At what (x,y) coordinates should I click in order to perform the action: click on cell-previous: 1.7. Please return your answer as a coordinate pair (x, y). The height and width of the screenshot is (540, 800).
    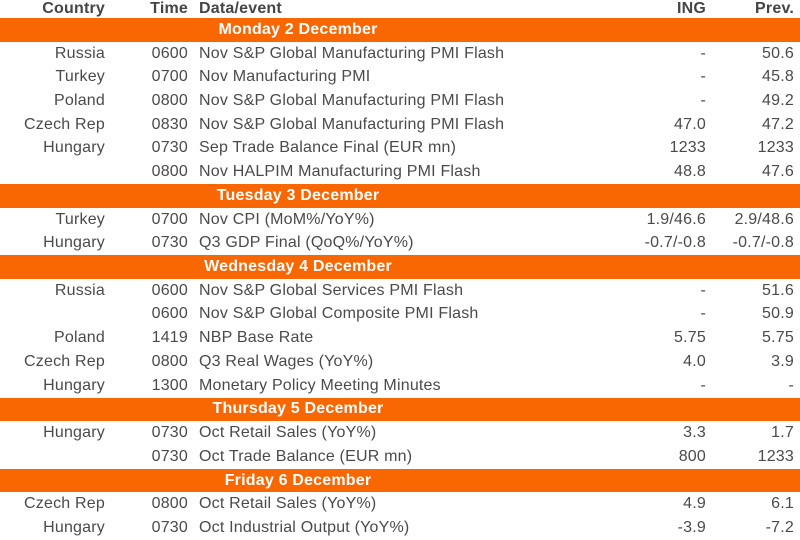
    Looking at the image, I should click on (782, 433).